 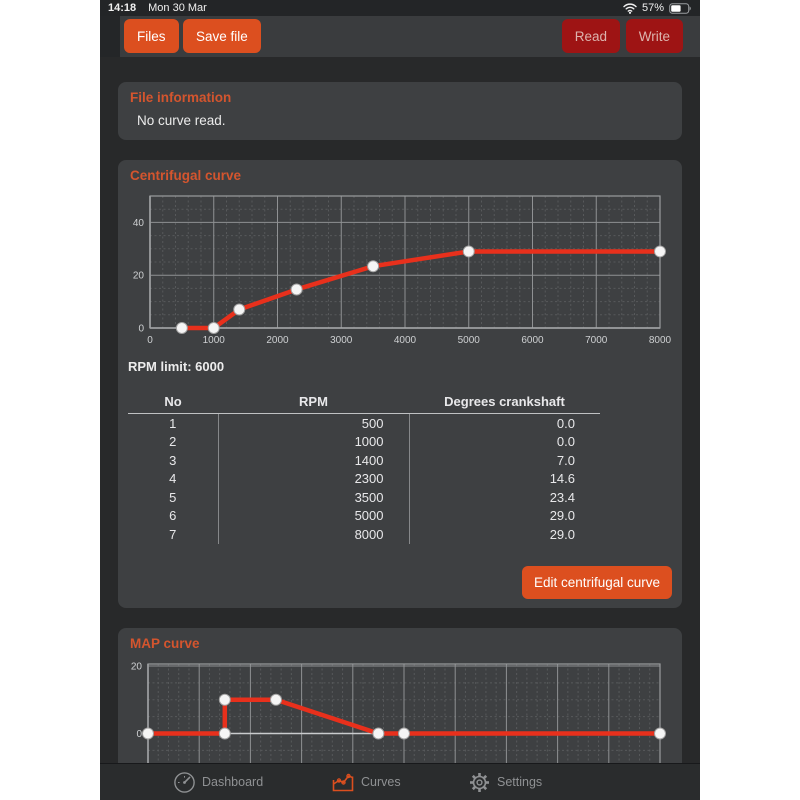 I want to click on save-file-button: Save file, so click(x=222, y=36).